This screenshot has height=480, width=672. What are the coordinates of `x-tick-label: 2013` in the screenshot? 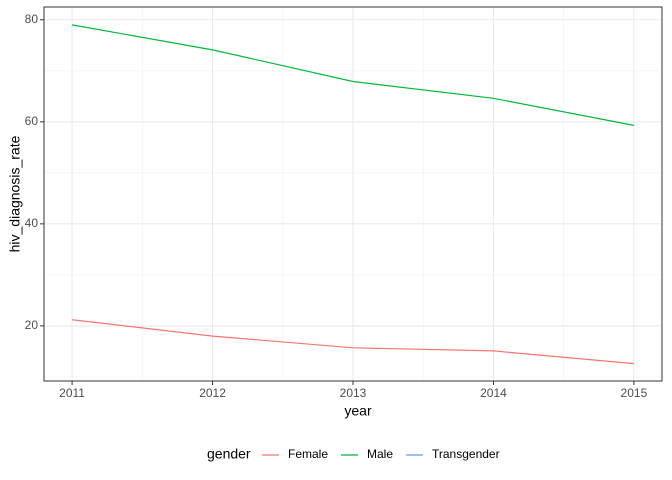 It's located at (353, 393).